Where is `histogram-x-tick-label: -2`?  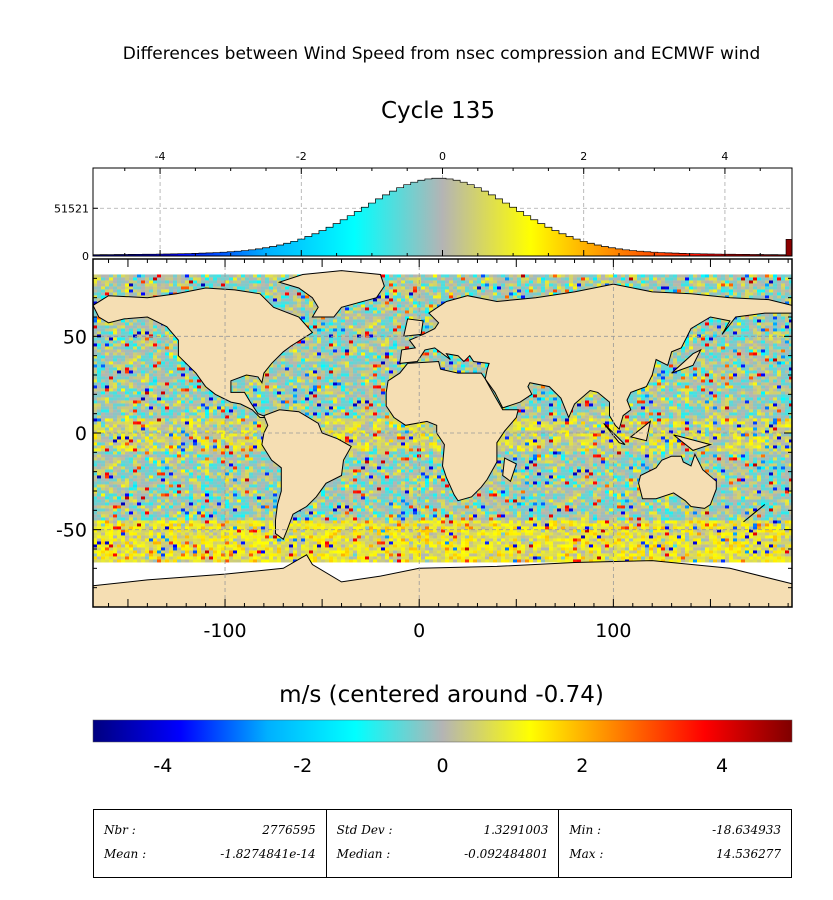
histogram-x-tick-label: -2 is located at coordinates (301, 156).